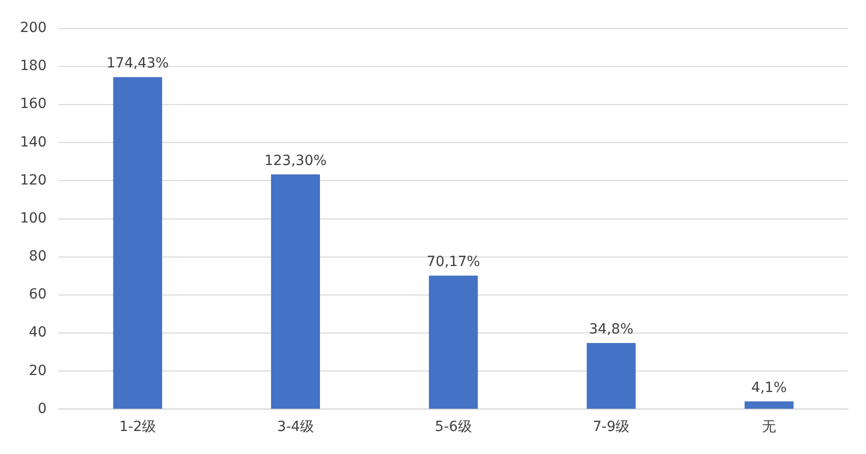  I want to click on x-tick-label: 1-2级, so click(137, 427).